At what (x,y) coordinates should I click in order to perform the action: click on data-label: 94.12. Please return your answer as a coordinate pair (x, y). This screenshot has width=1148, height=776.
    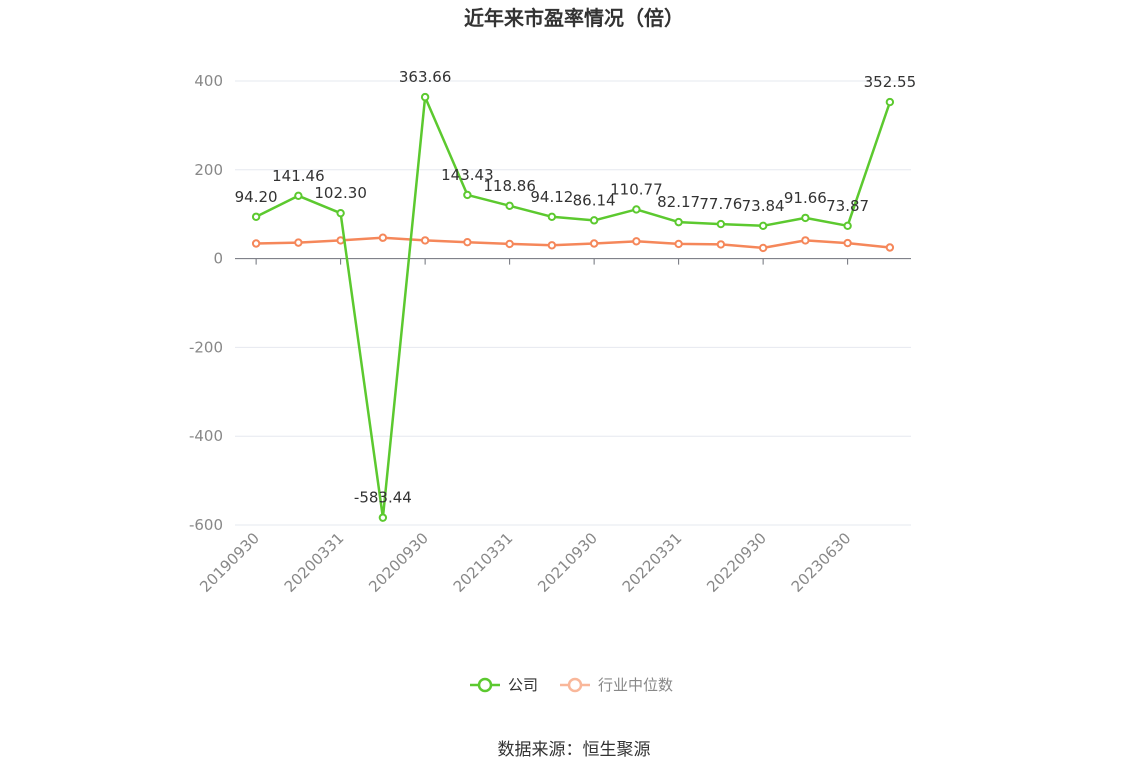
    Looking at the image, I should click on (551, 197).